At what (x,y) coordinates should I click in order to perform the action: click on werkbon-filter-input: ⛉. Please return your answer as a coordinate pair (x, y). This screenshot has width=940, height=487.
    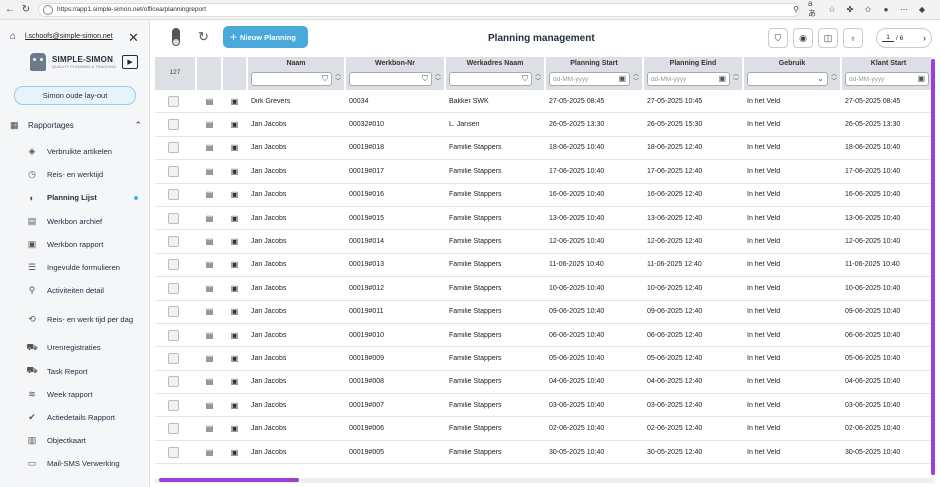
    Looking at the image, I should click on (390, 79).